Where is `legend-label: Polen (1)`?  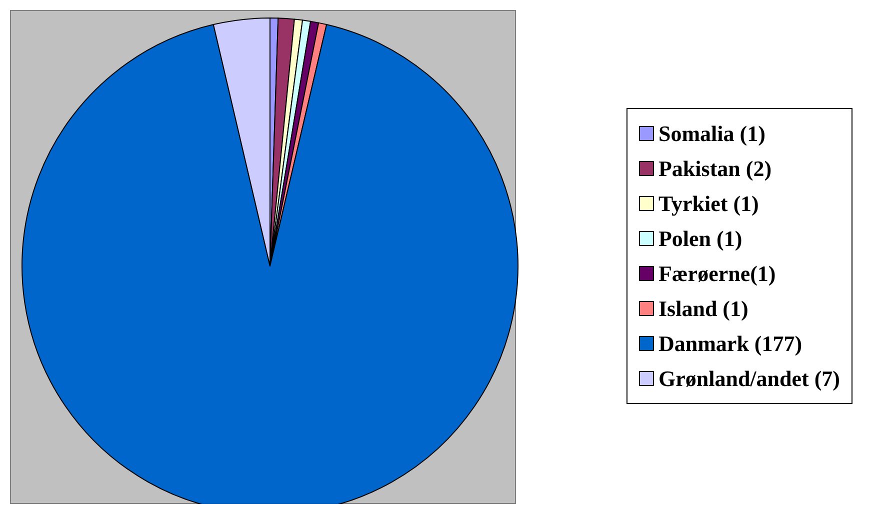
legend-label: Polen (1) is located at coordinates (700, 238).